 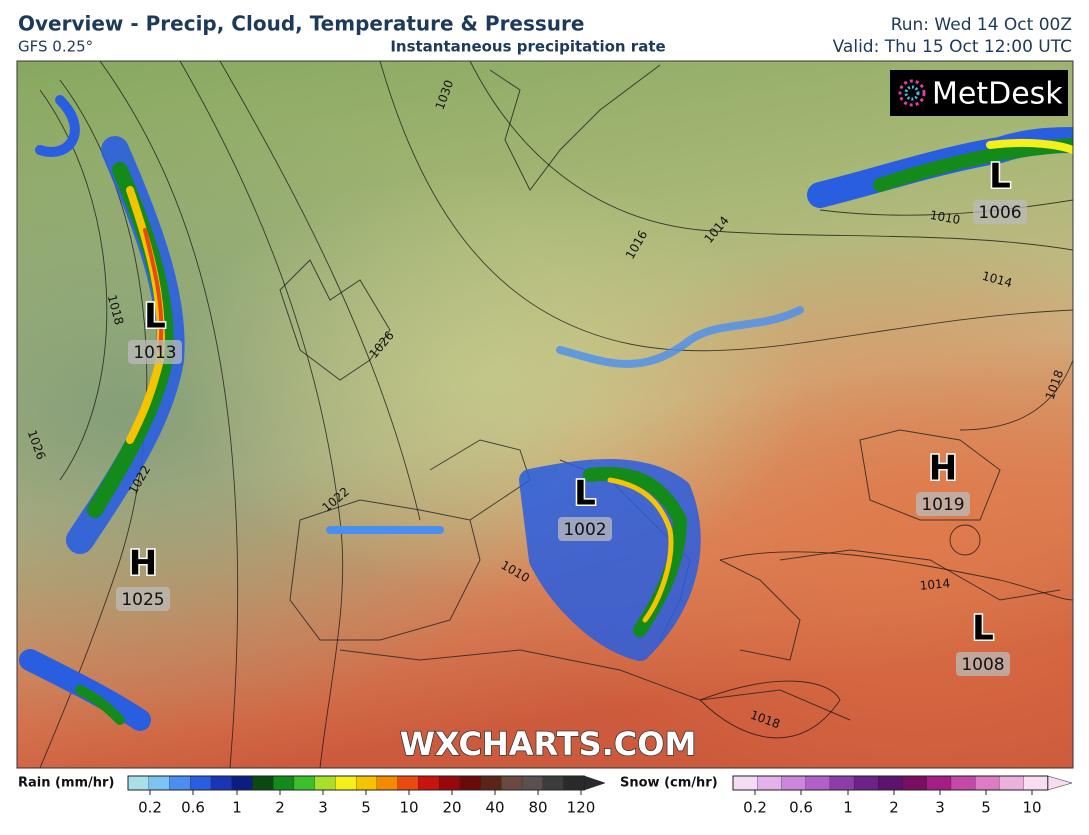 What do you see at coordinates (669, 783) in the screenshot?
I see `snow-legend-title: Snow (cm/hr)` at bounding box center [669, 783].